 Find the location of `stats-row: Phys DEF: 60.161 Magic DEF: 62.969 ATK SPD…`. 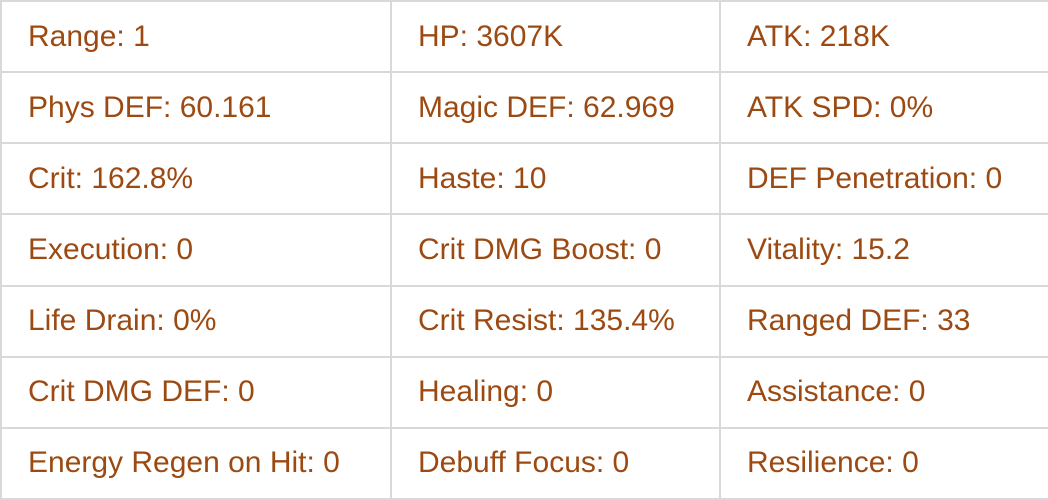

stats-row: Phys DEF: 60.161 Magic DEF: 62.969 ATK SPD… is located at coordinates (524, 108).